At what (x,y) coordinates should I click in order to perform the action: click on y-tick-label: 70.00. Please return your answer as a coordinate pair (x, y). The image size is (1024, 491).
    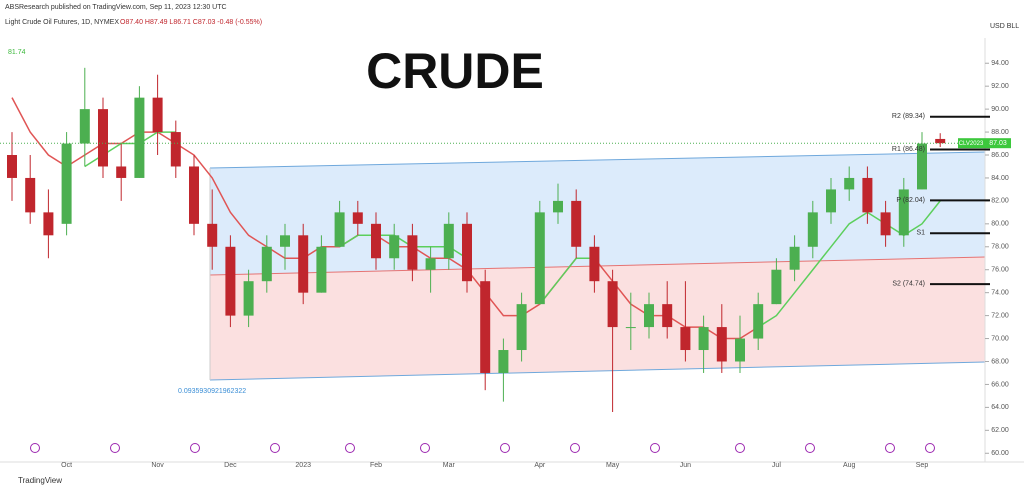
    Looking at the image, I should click on (1000, 338).